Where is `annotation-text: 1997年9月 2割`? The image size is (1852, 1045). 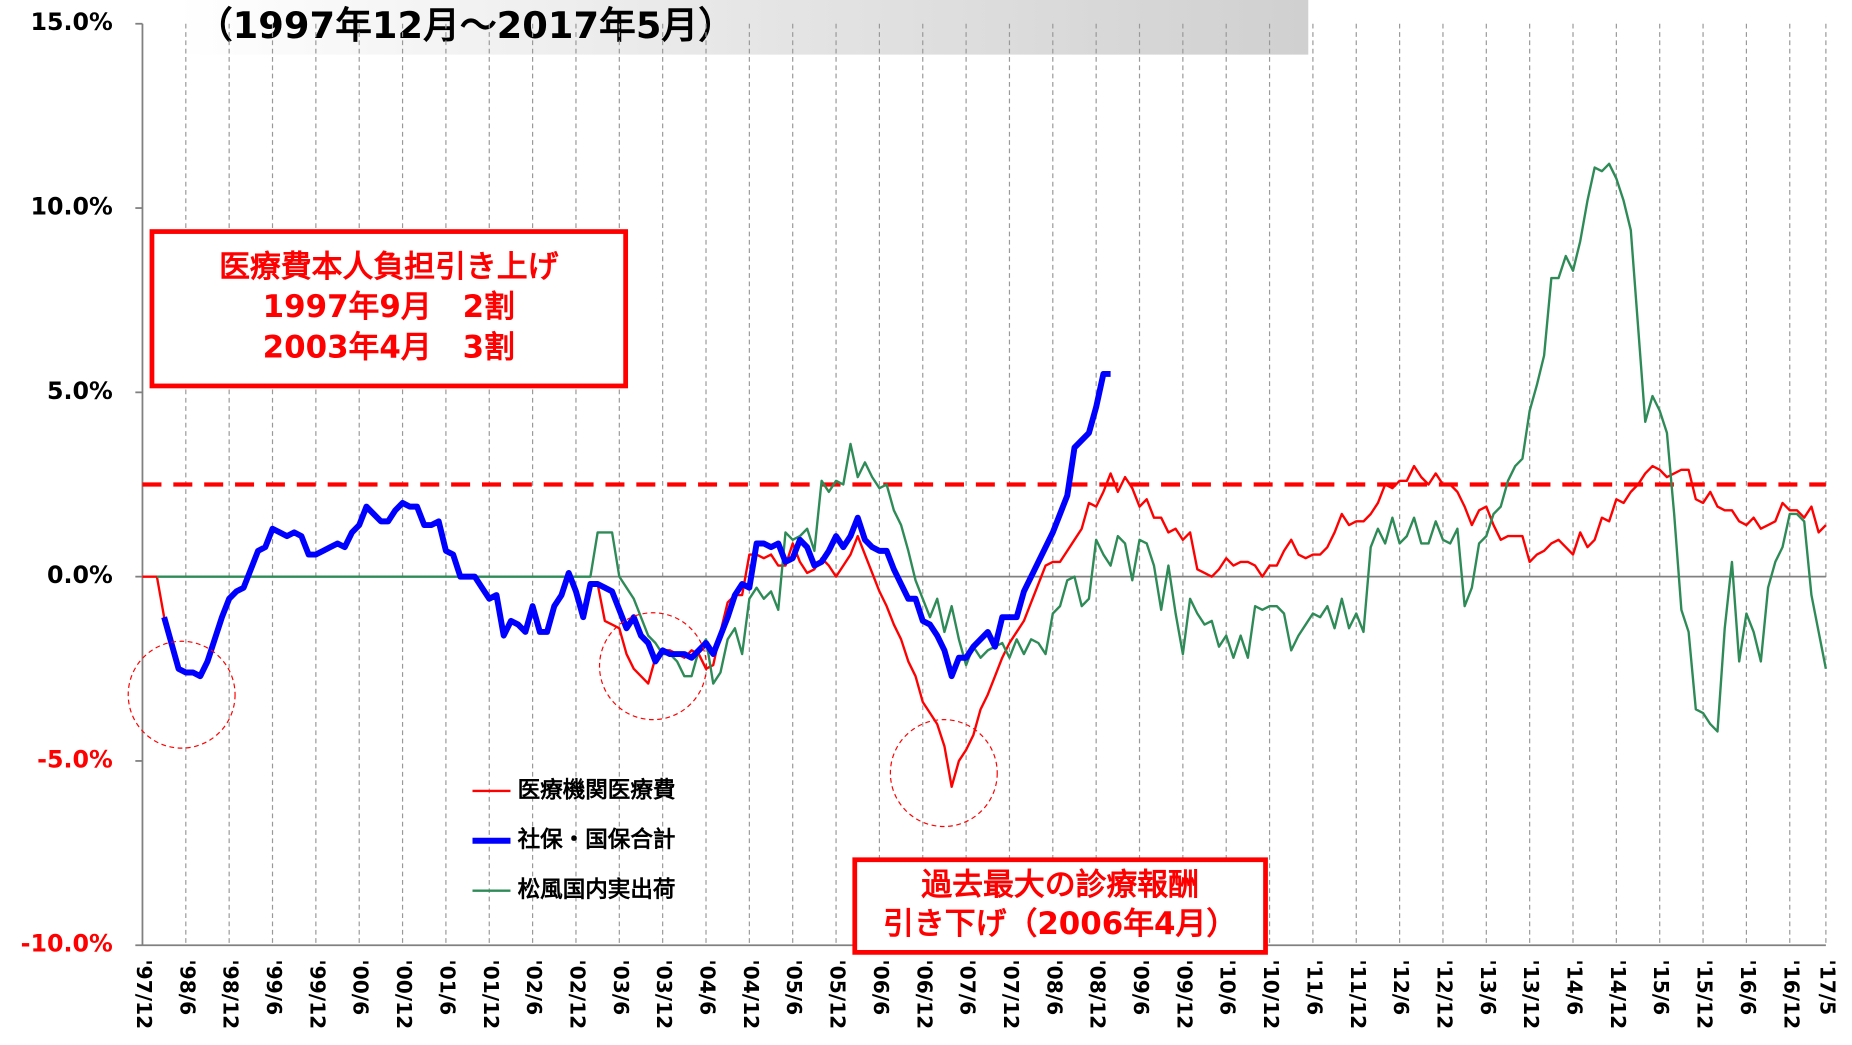
annotation-text: 1997年9月 2割 is located at coordinates (389, 307).